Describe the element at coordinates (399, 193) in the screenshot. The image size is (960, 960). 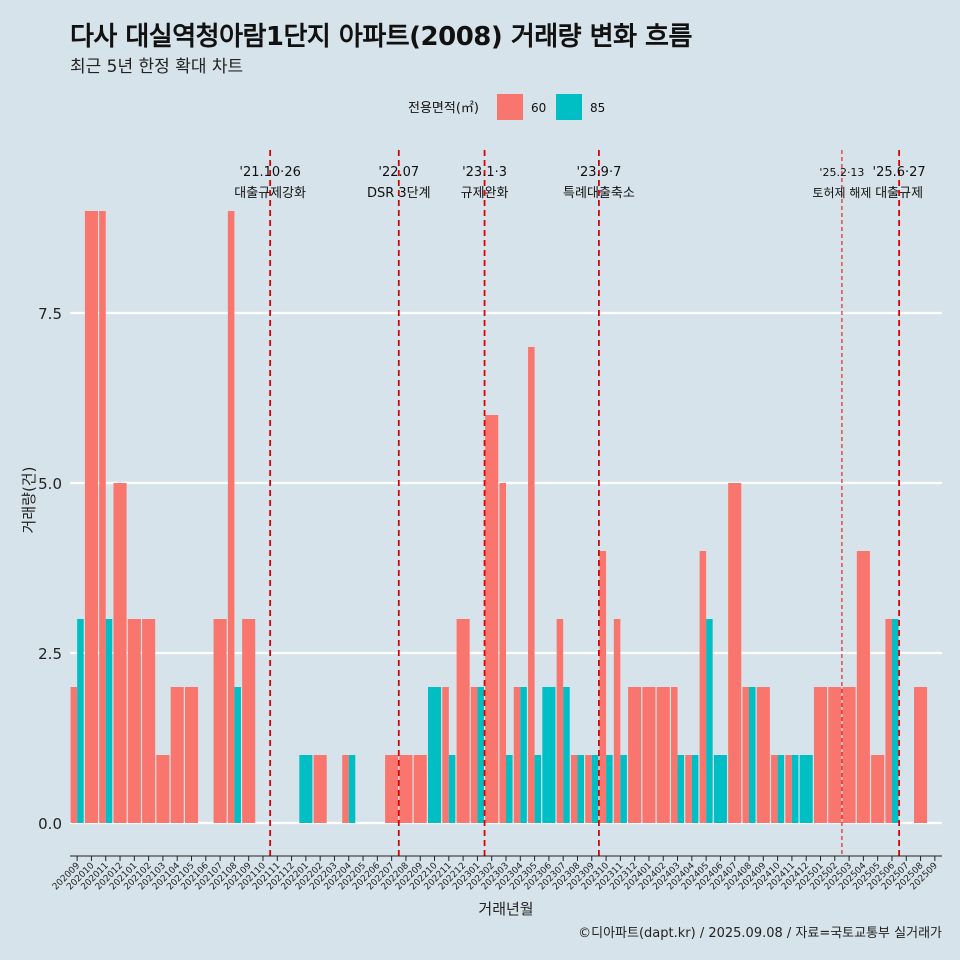
I see `event-label: DSR 3단계` at that location.